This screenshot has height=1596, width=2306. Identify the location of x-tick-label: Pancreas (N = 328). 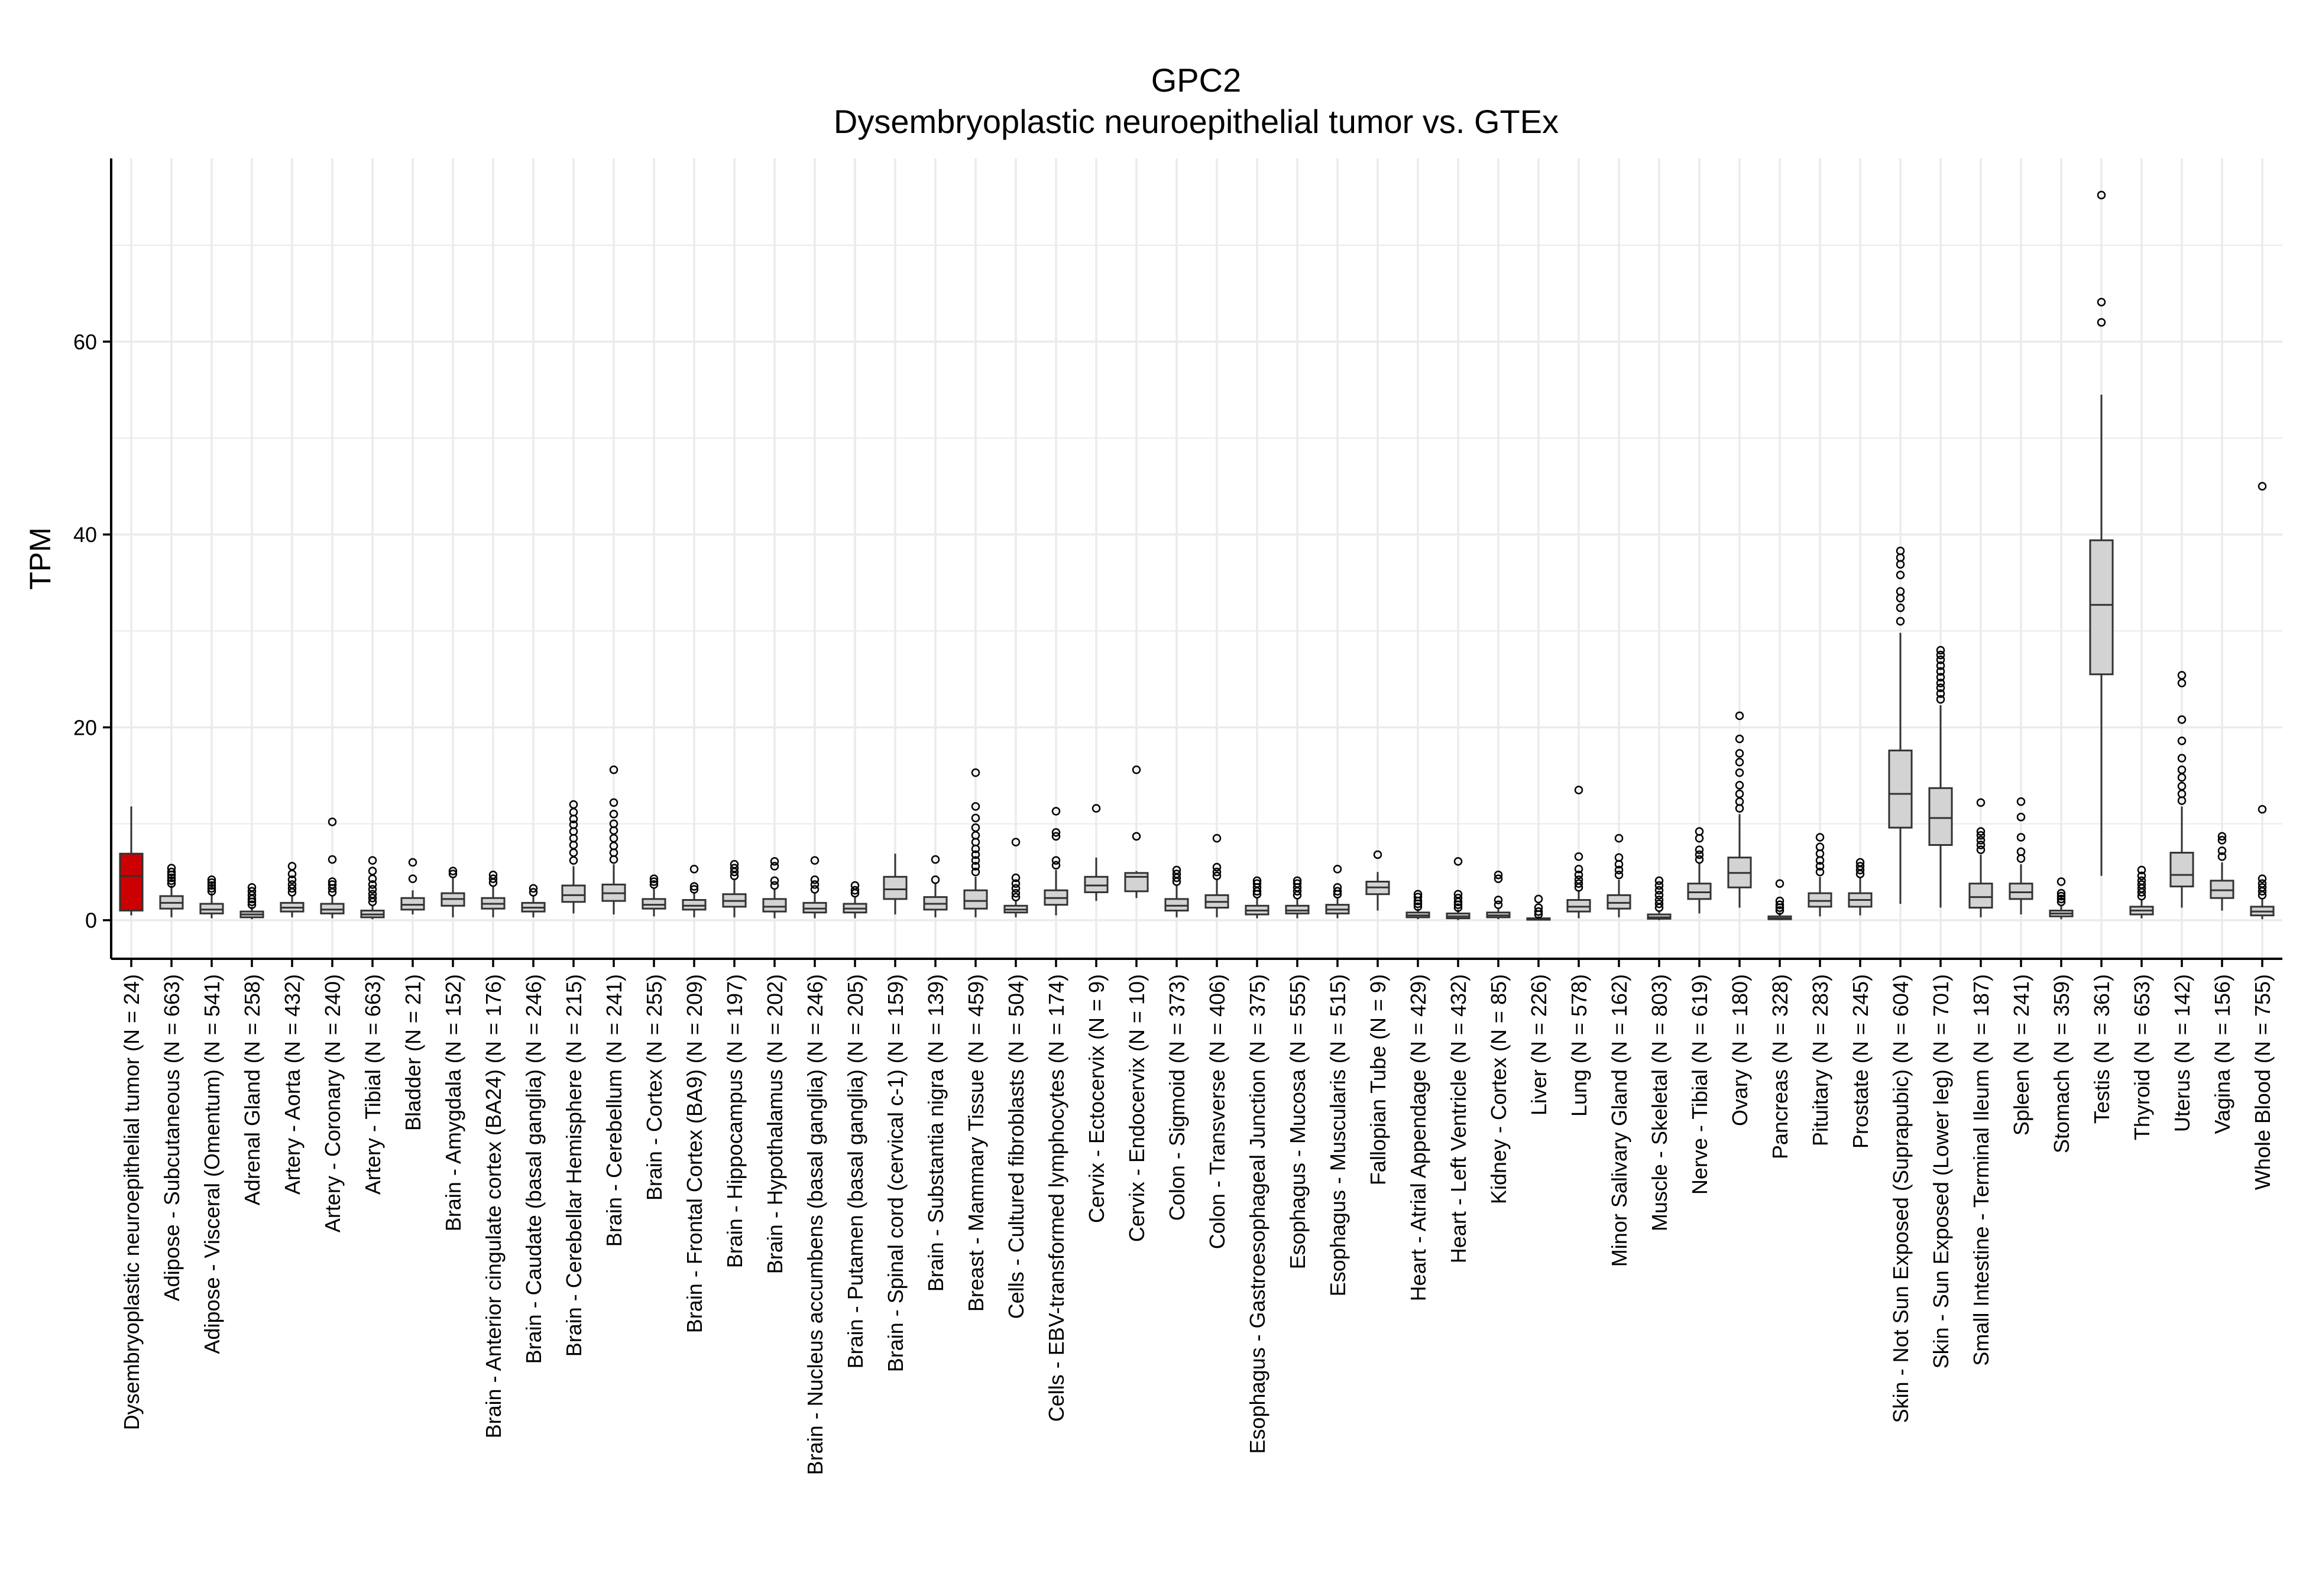
(1780, 1066).